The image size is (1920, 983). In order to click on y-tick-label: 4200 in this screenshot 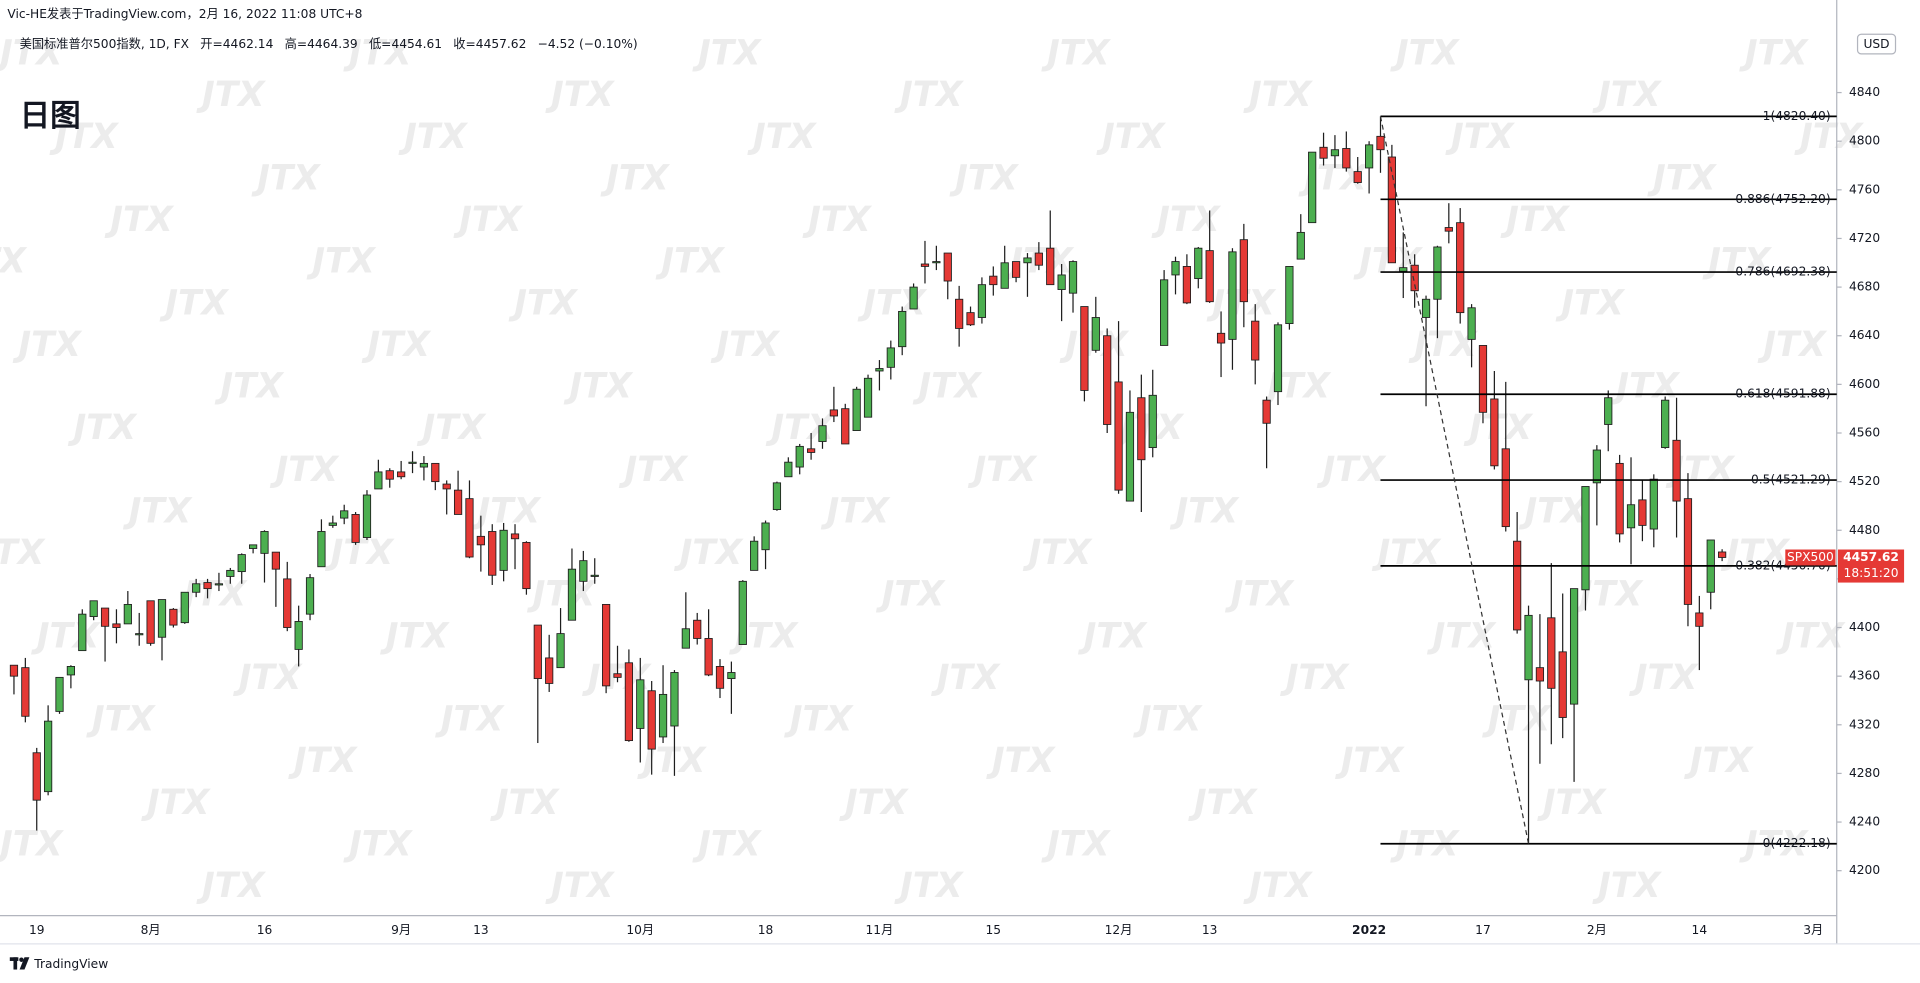, I will do `click(1864, 870)`.